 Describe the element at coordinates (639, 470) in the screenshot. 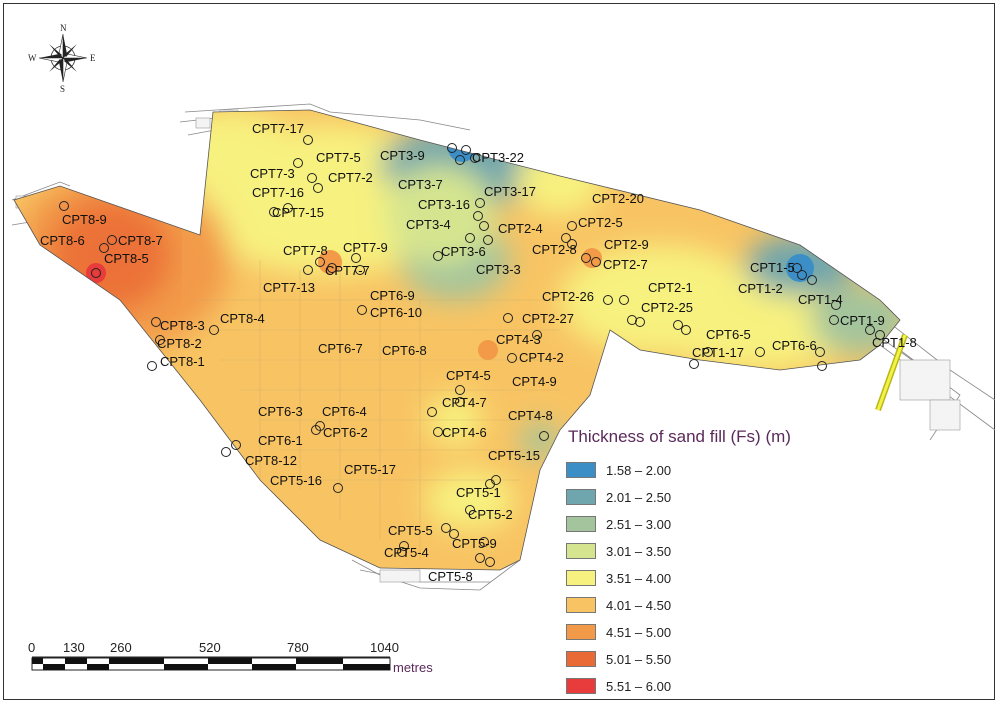

I see `legend-label: 1.58 – 2.00` at that location.